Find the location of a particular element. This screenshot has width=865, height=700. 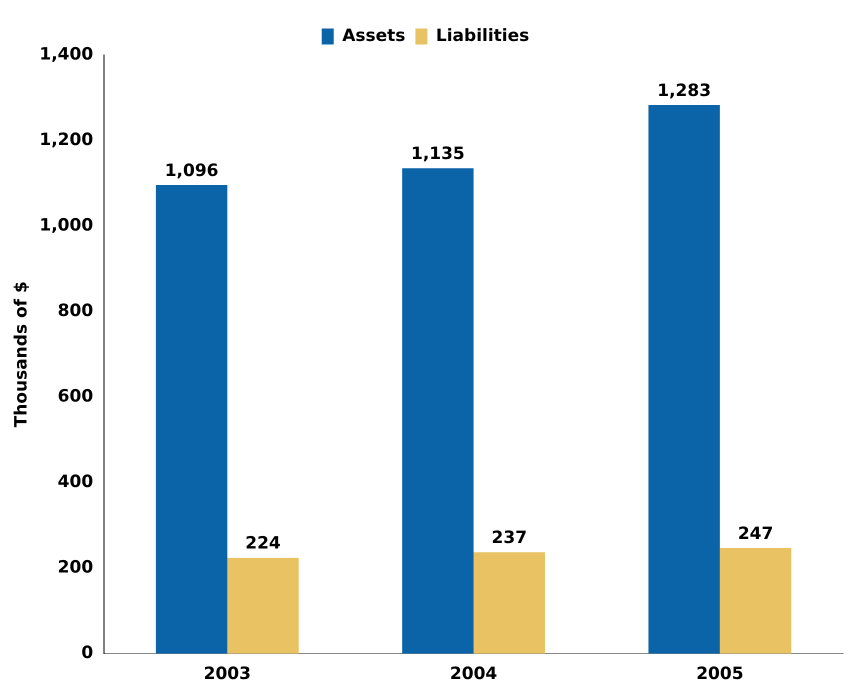

y-tick-label: 400 is located at coordinates (76, 482).